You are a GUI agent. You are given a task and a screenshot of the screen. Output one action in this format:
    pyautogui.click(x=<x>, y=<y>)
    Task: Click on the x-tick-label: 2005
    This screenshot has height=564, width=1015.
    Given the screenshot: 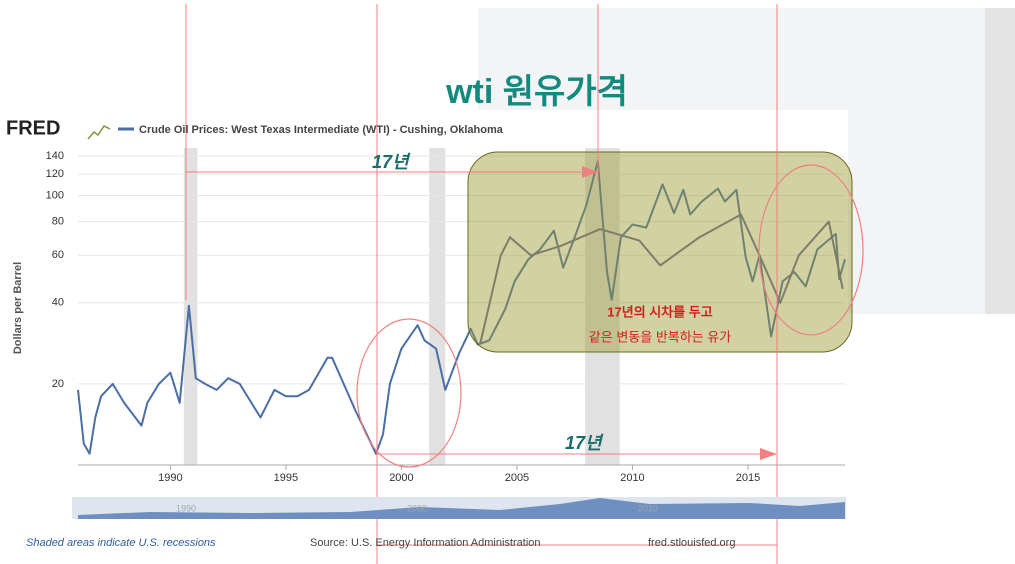 What is the action you would take?
    pyautogui.click(x=517, y=478)
    